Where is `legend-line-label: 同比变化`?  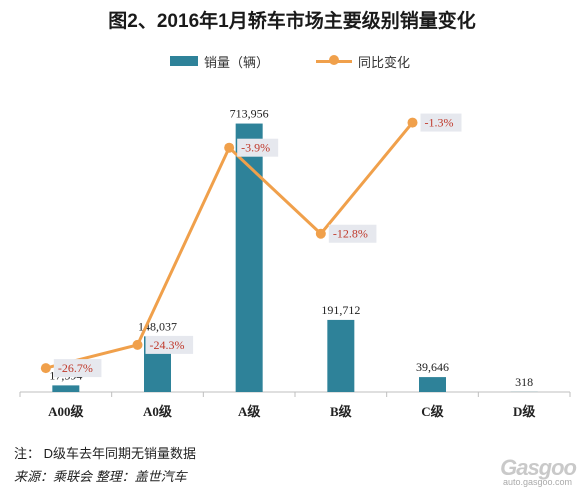 legend-line-label: 同比变化 is located at coordinates (384, 62).